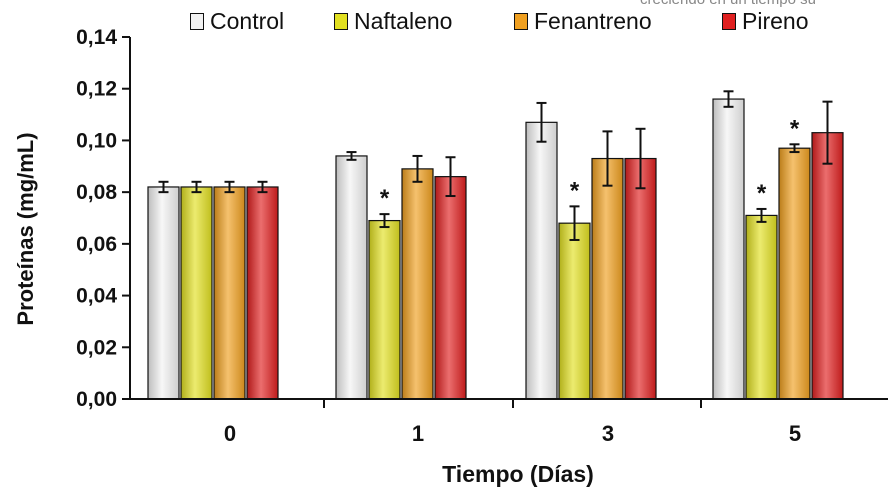 The image size is (888, 488). What do you see at coordinates (728, 4) in the screenshot?
I see `cropped-caption-text: creciendo en un tiempo su` at bounding box center [728, 4].